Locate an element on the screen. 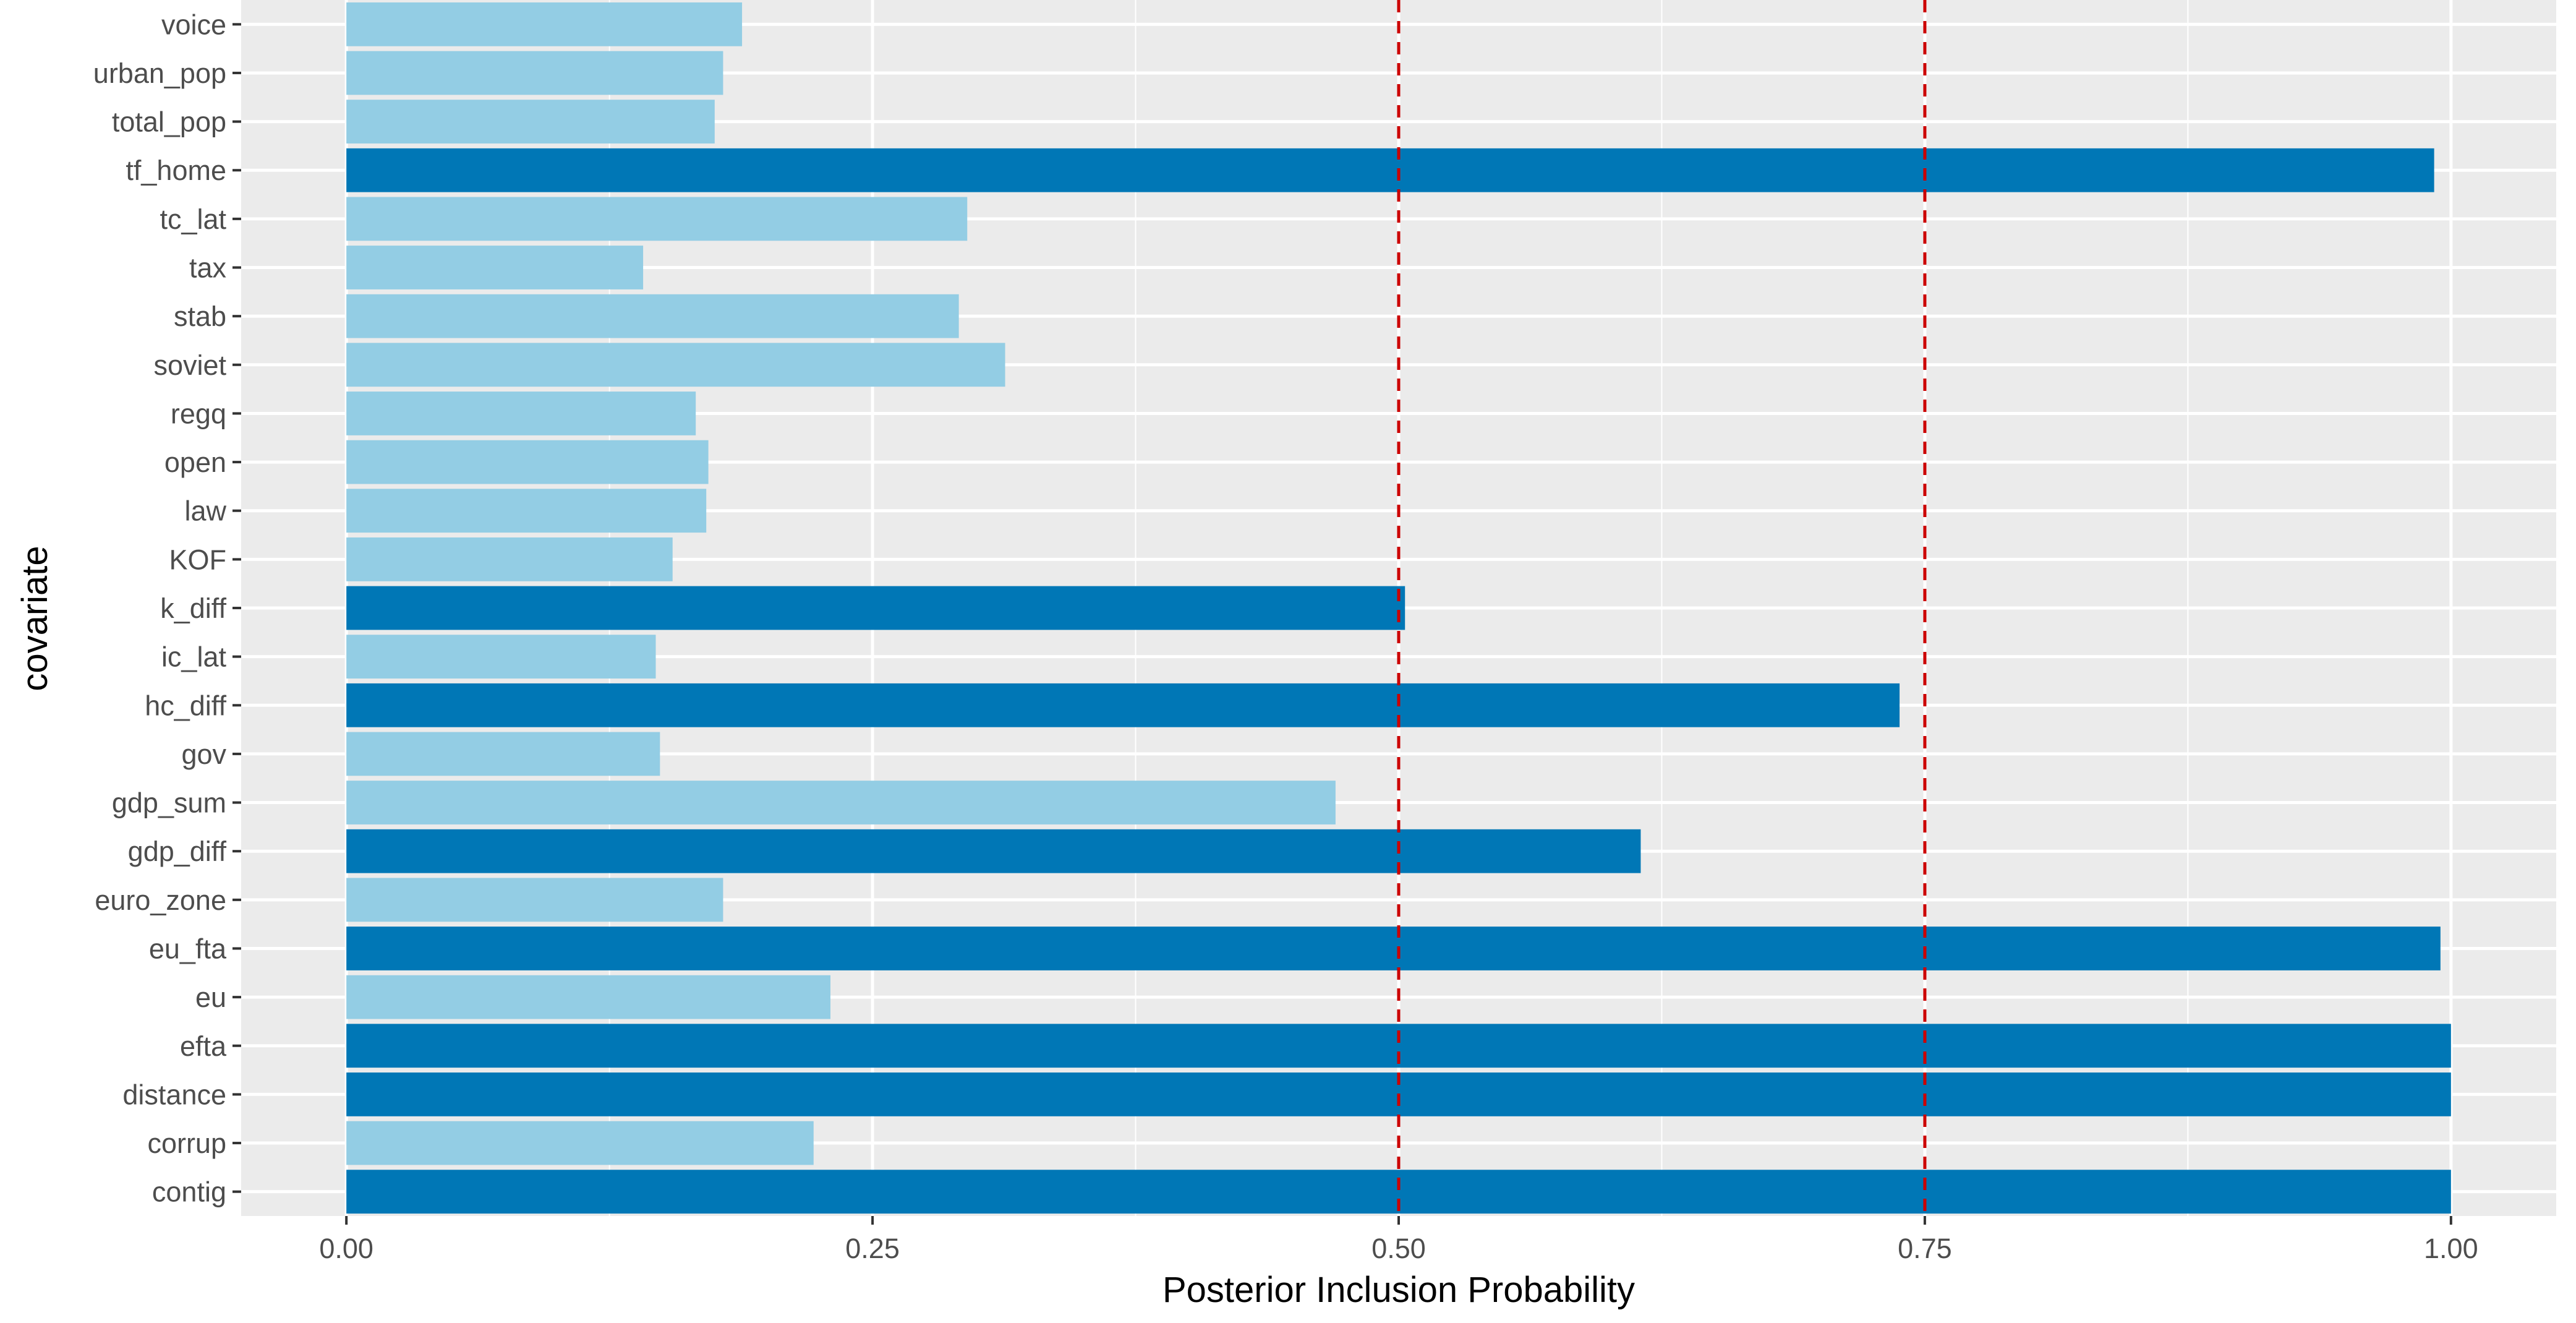  bar-soviet is located at coordinates (675, 365).